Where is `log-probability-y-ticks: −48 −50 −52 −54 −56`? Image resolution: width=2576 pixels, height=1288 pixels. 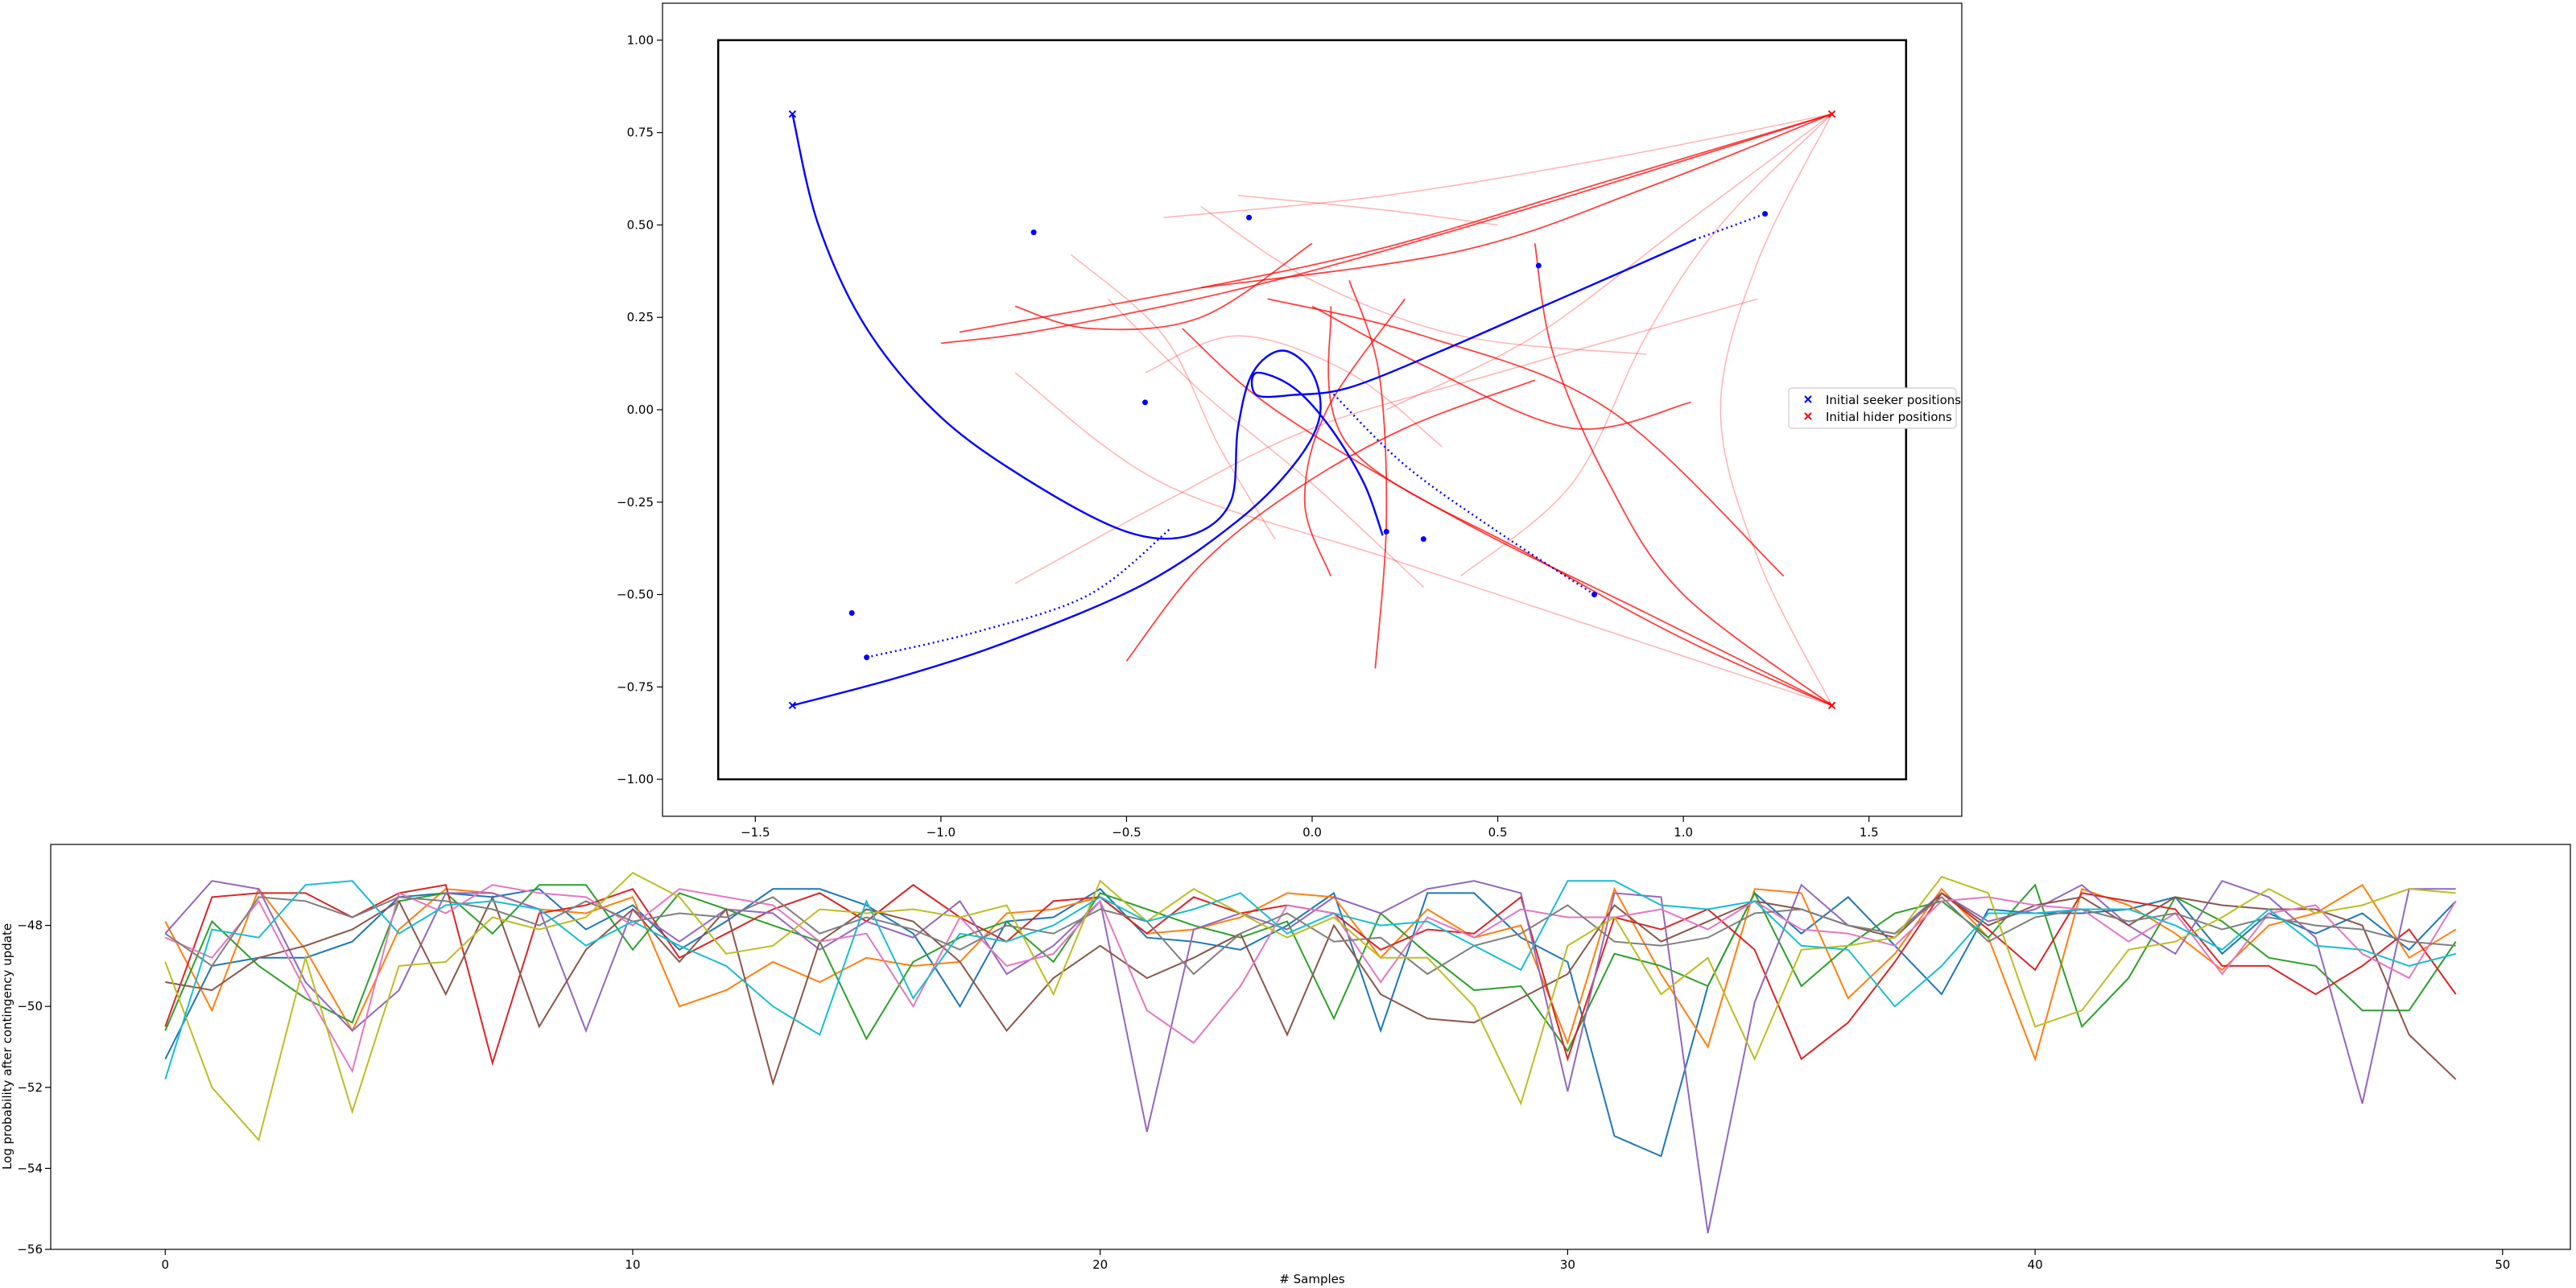 log-probability-y-ticks: −48 −50 −52 −54 −56 is located at coordinates (34, 1088).